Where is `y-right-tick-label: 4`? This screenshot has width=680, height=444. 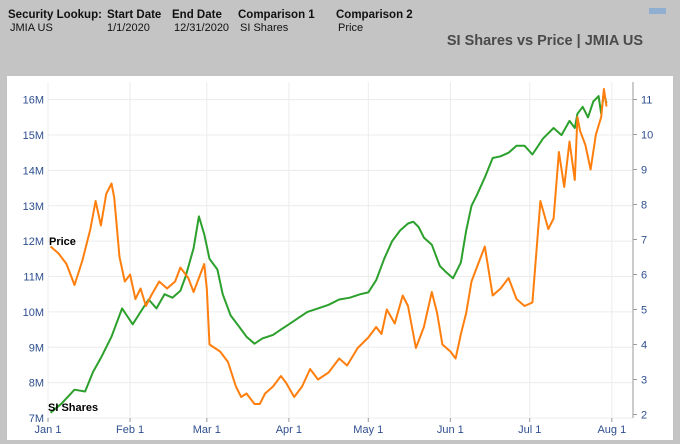
y-right-tick-label: 4 is located at coordinates (644, 346).